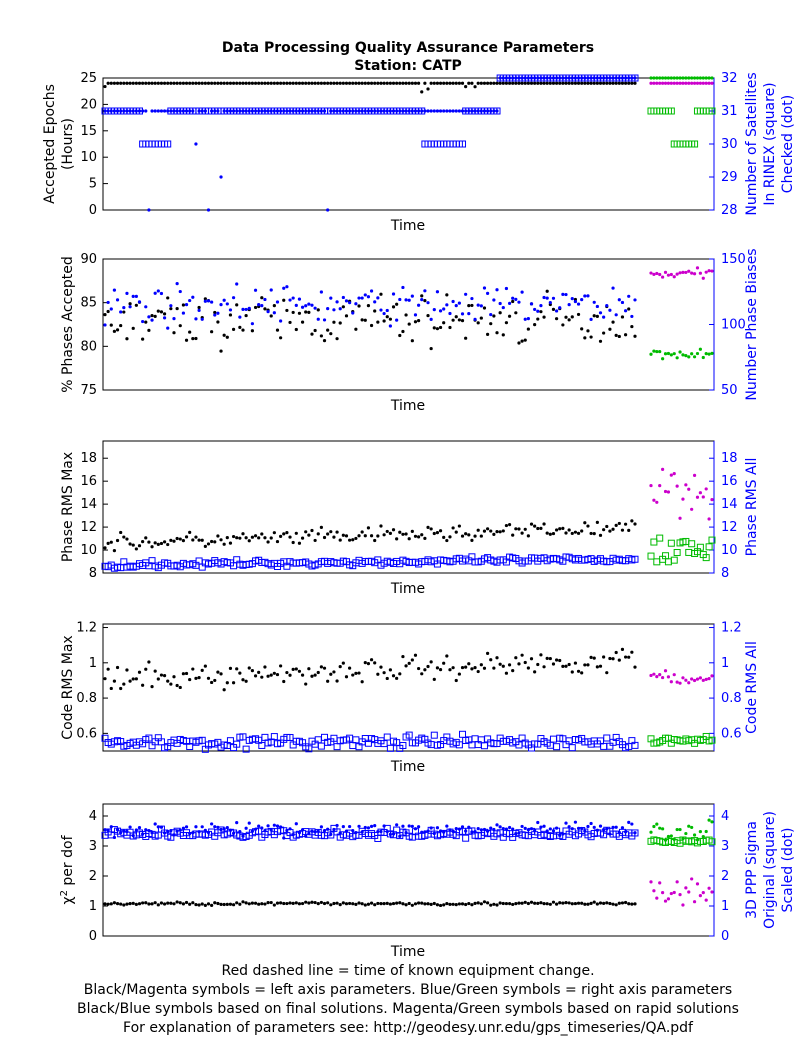 The image size is (800, 1050). I want to click on right-axis-label: Phase RMS All, so click(752, 507).